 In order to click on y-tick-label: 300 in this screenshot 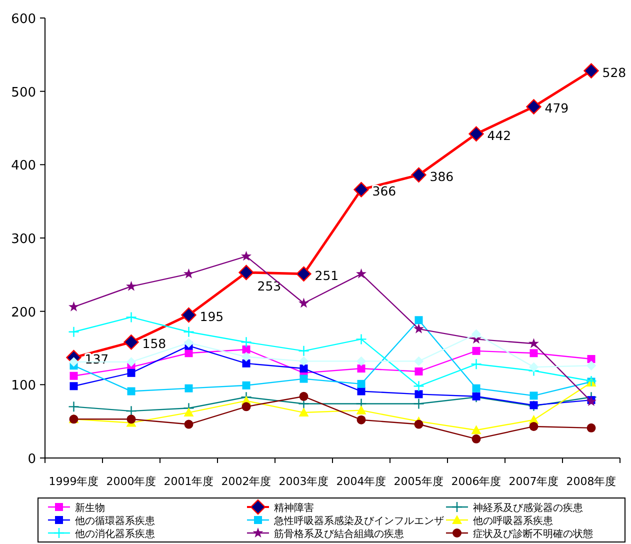, I will do `click(23, 239)`.